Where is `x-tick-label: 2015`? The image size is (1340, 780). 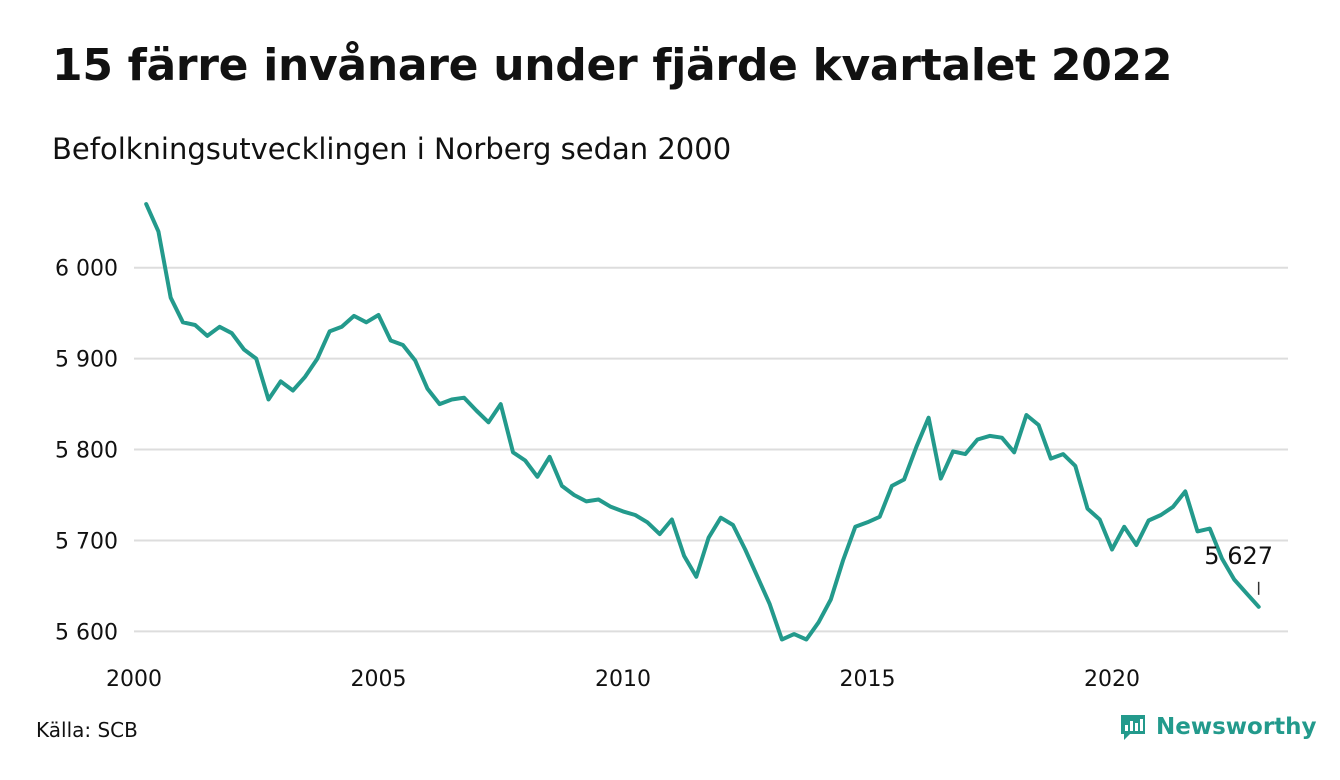
x-tick-label: 2015 is located at coordinates (867, 679).